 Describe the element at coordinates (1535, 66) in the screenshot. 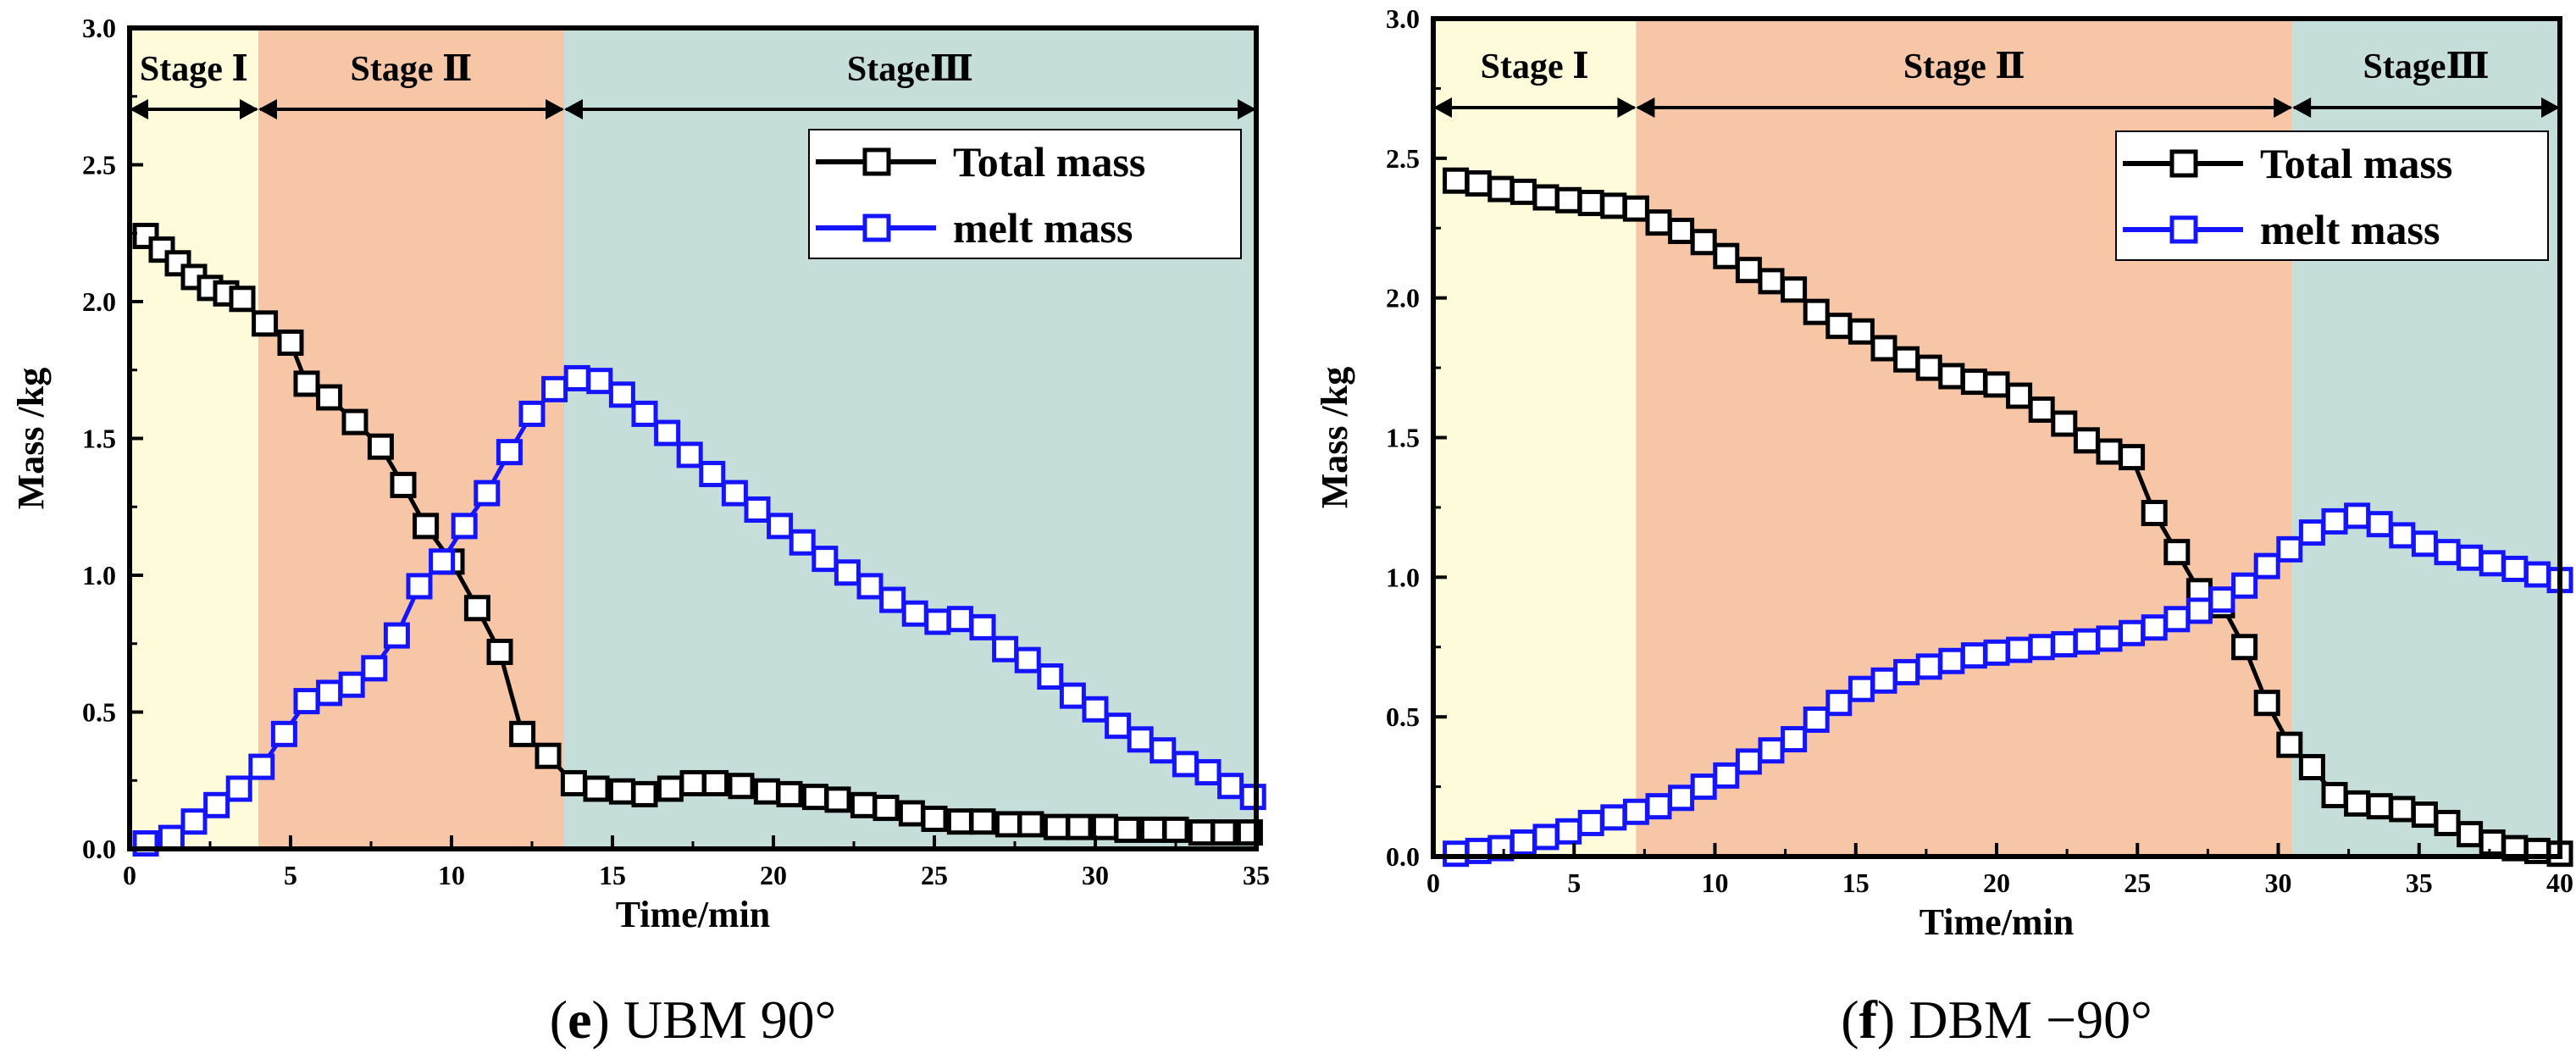

I see `stage-label-1: Stage Ⅰ` at that location.